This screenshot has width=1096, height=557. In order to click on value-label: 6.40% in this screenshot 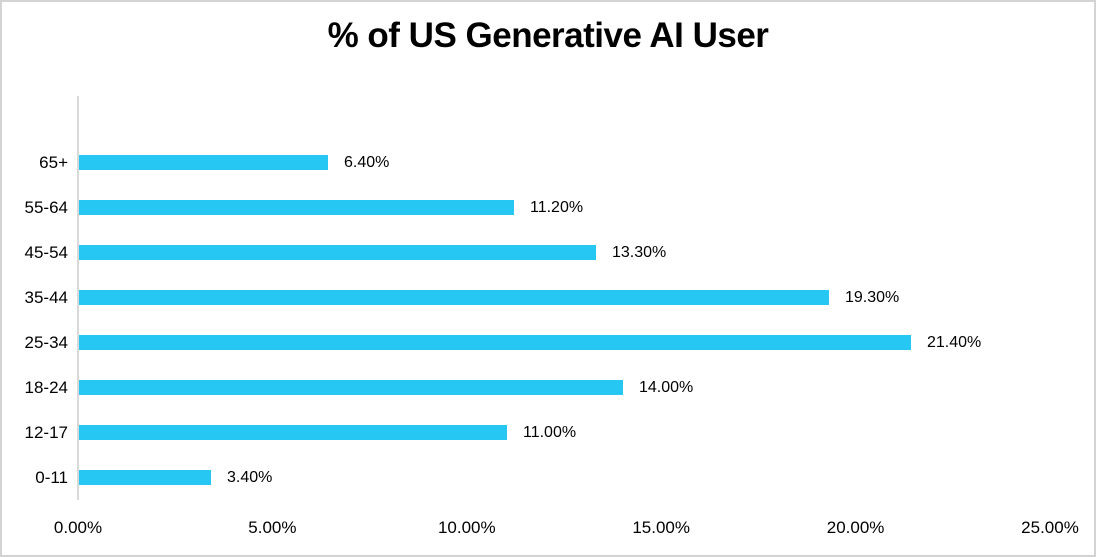, I will do `click(367, 162)`.